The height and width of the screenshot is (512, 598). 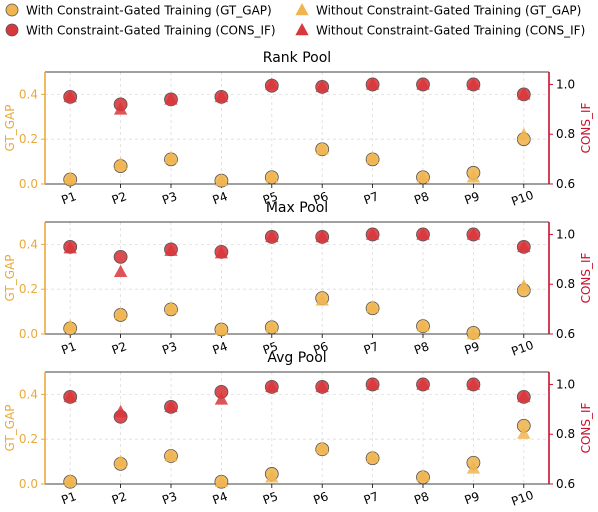 What do you see at coordinates (297, 58) in the screenshot?
I see `panel-title: Rank Pool` at bounding box center [297, 58].